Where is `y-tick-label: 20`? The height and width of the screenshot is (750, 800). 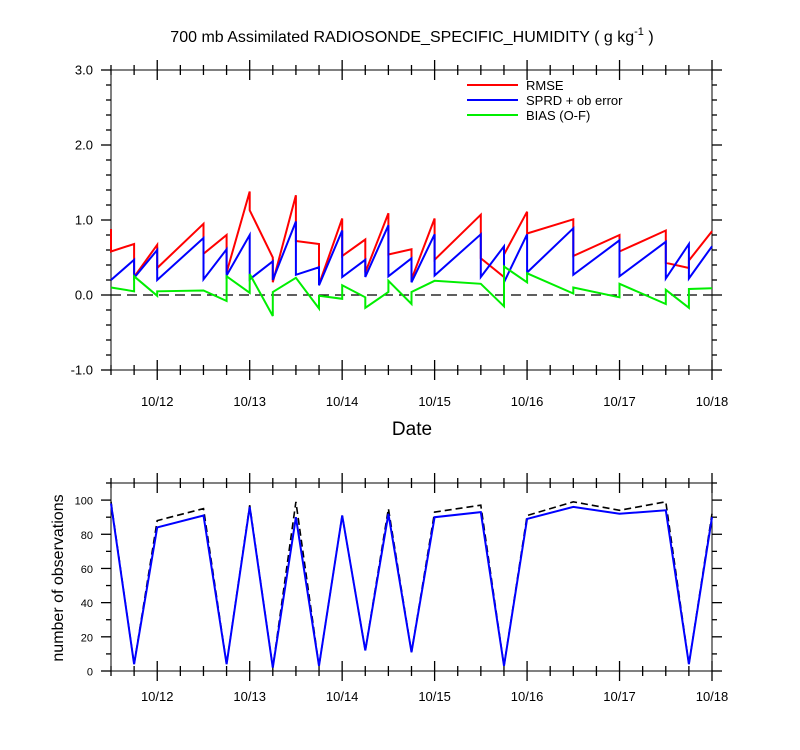
y-tick-label: 20 is located at coordinates (87, 638).